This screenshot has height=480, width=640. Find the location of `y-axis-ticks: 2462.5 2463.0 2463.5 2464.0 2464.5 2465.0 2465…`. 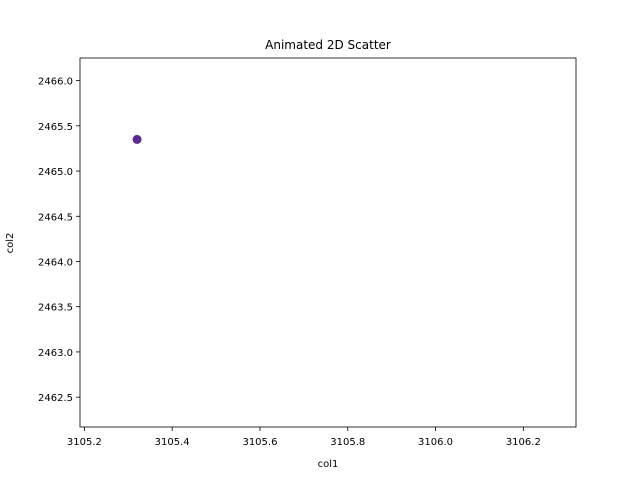

y-axis-ticks: 2462.5 2463.0 2463.5 2464.0 2464.5 2465.0 2465… is located at coordinates (59, 240).